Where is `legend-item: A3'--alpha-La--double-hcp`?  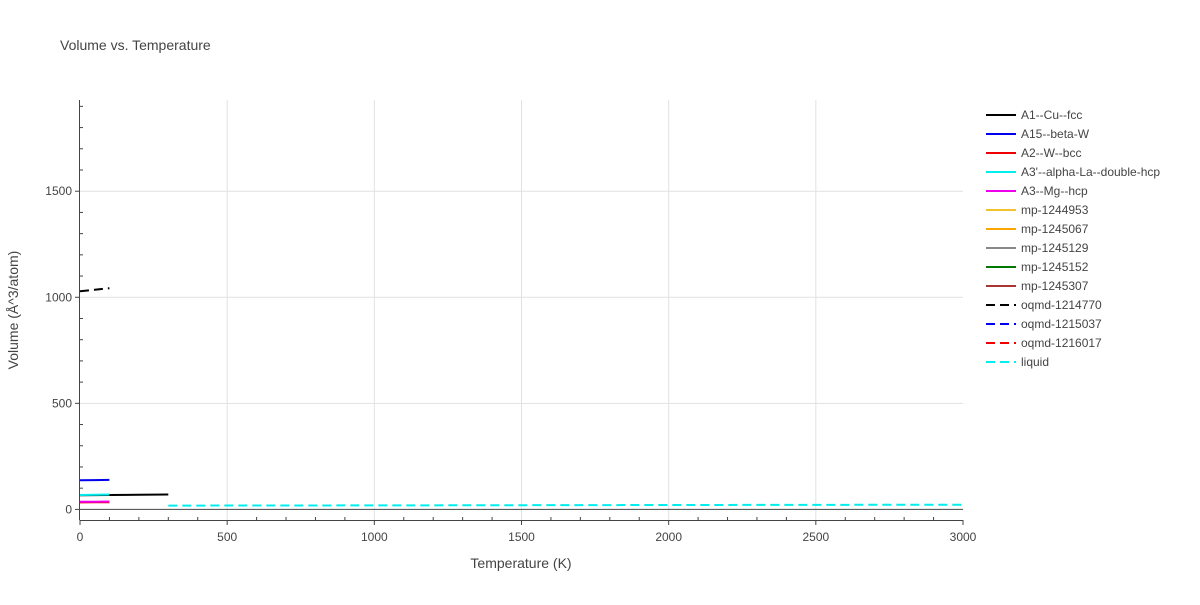
legend-item: A3'--alpha-La--double-hcp is located at coordinates (1073, 172).